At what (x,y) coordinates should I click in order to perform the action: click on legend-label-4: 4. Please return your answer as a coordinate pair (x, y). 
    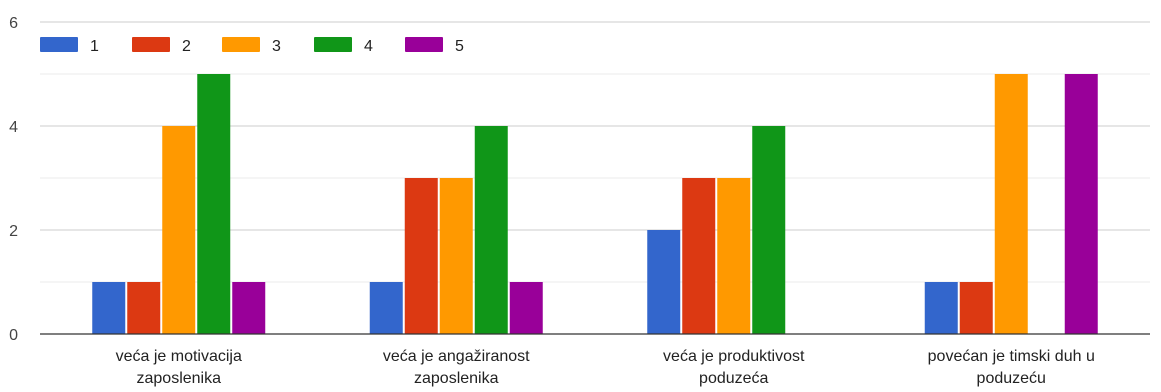
    Looking at the image, I should click on (368, 46).